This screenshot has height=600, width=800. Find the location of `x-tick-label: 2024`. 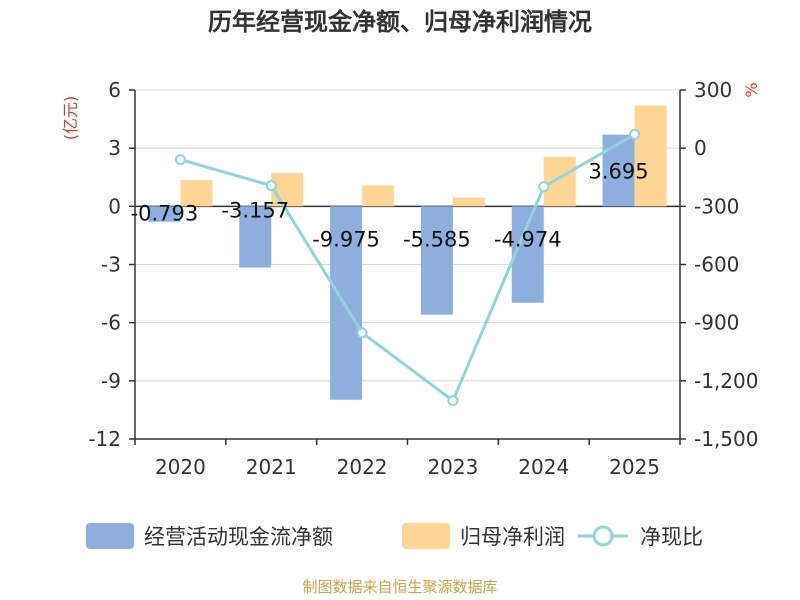

x-tick-label: 2024 is located at coordinates (543, 467).